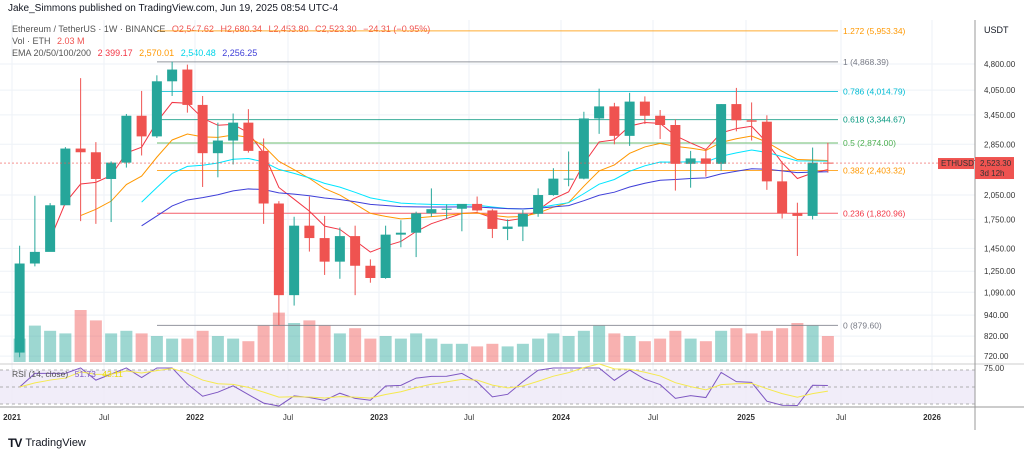 Image resolution: width=1024 pixels, height=454 pixels. I want to click on volume-legend: Vol · ETH 2.03 M, so click(50, 41).